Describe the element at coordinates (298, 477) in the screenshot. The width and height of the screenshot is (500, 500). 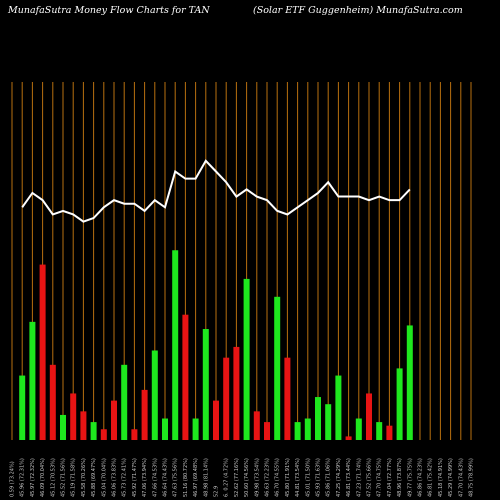
I see `x-tick-label: 44.81 (73.54%)` at that location.